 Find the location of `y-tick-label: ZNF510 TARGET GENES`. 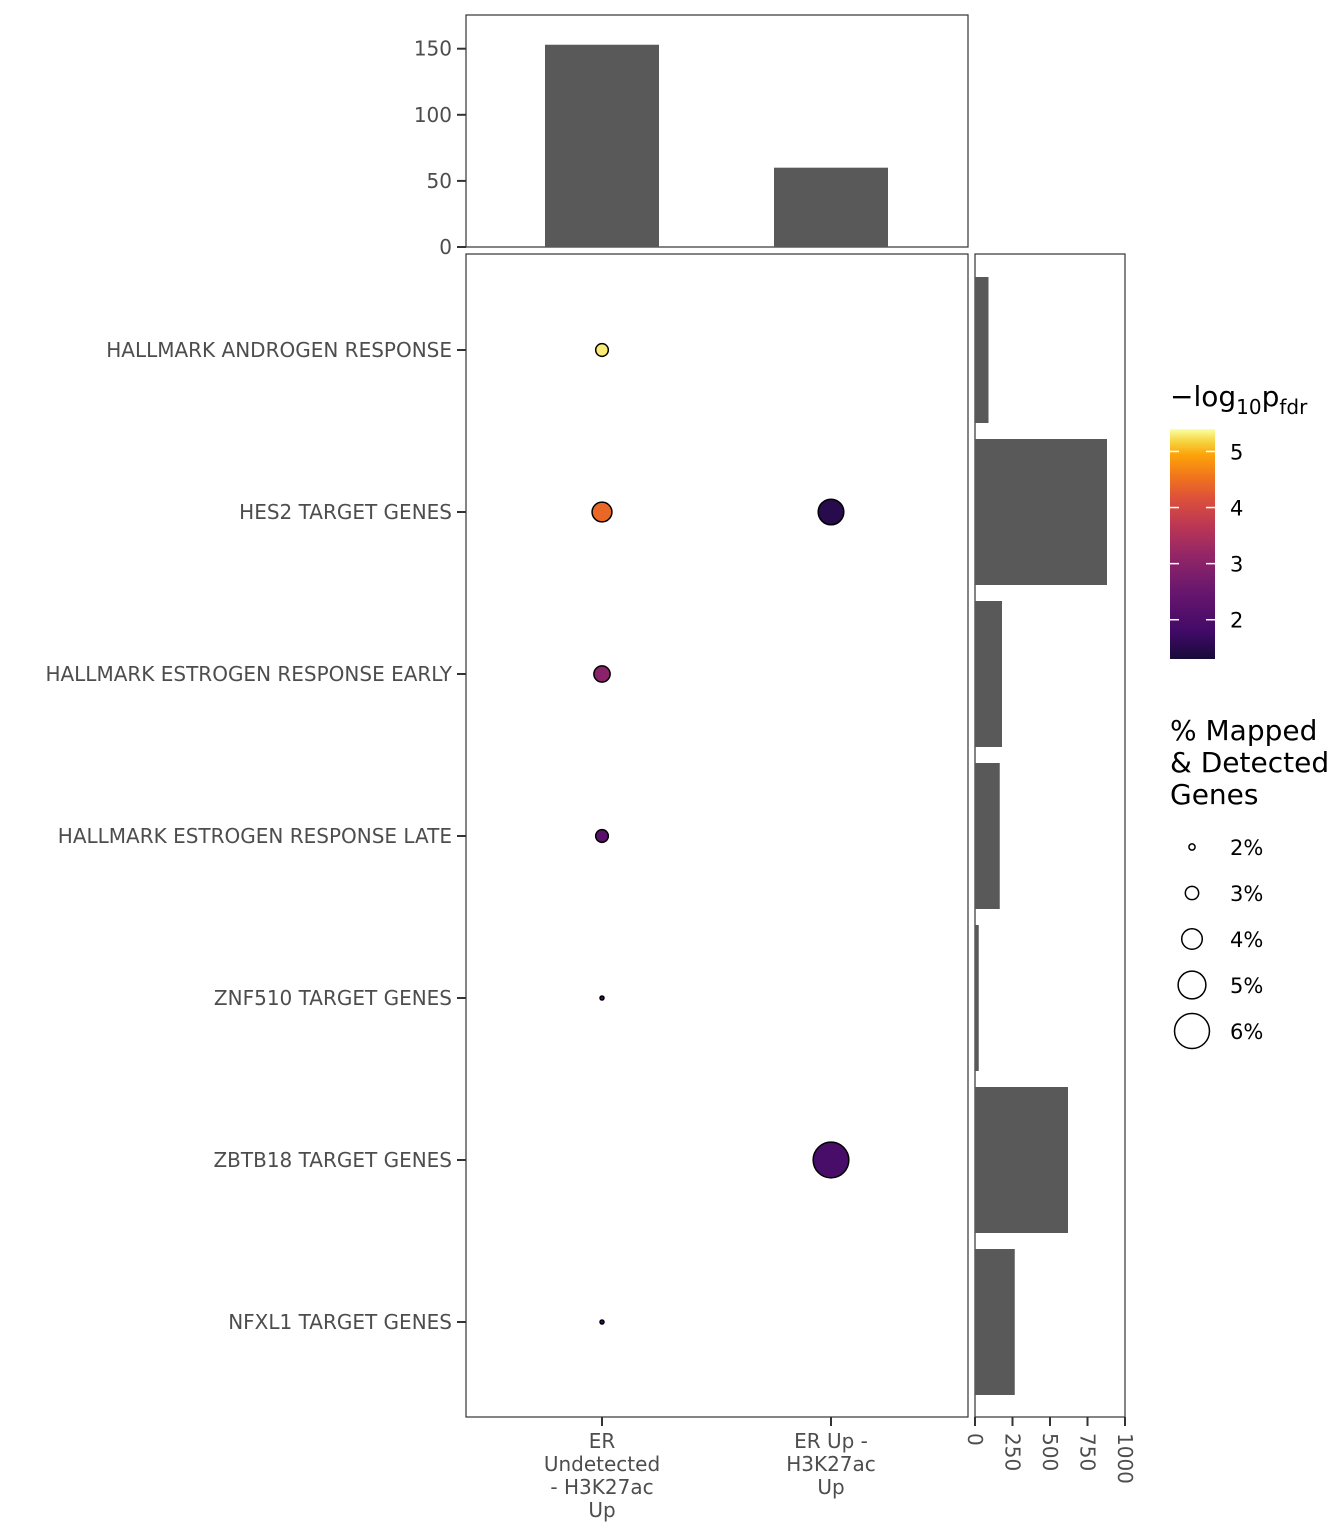

y-tick-label: ZNF510 TARGET GENES is located at coordinates (333, 998).